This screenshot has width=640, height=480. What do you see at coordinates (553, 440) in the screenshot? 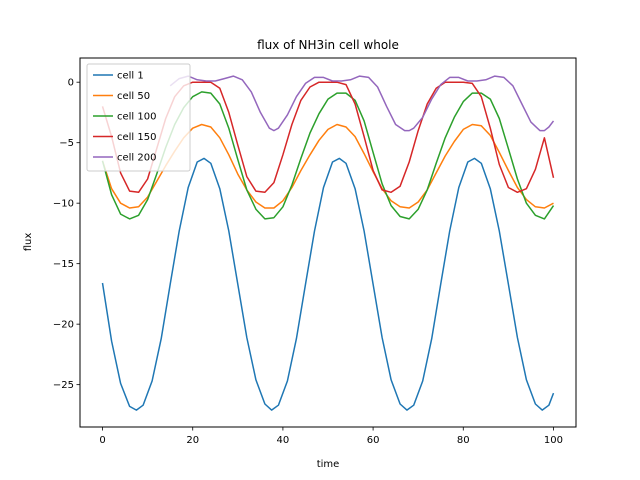
I see `x-tick-label: 100` at bounding box center [553, 440].